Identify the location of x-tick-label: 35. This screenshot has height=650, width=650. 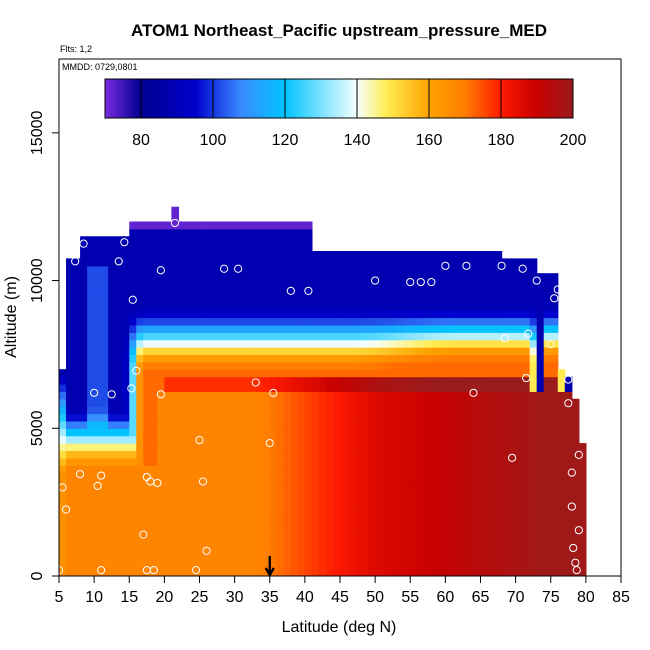
(270, 597).